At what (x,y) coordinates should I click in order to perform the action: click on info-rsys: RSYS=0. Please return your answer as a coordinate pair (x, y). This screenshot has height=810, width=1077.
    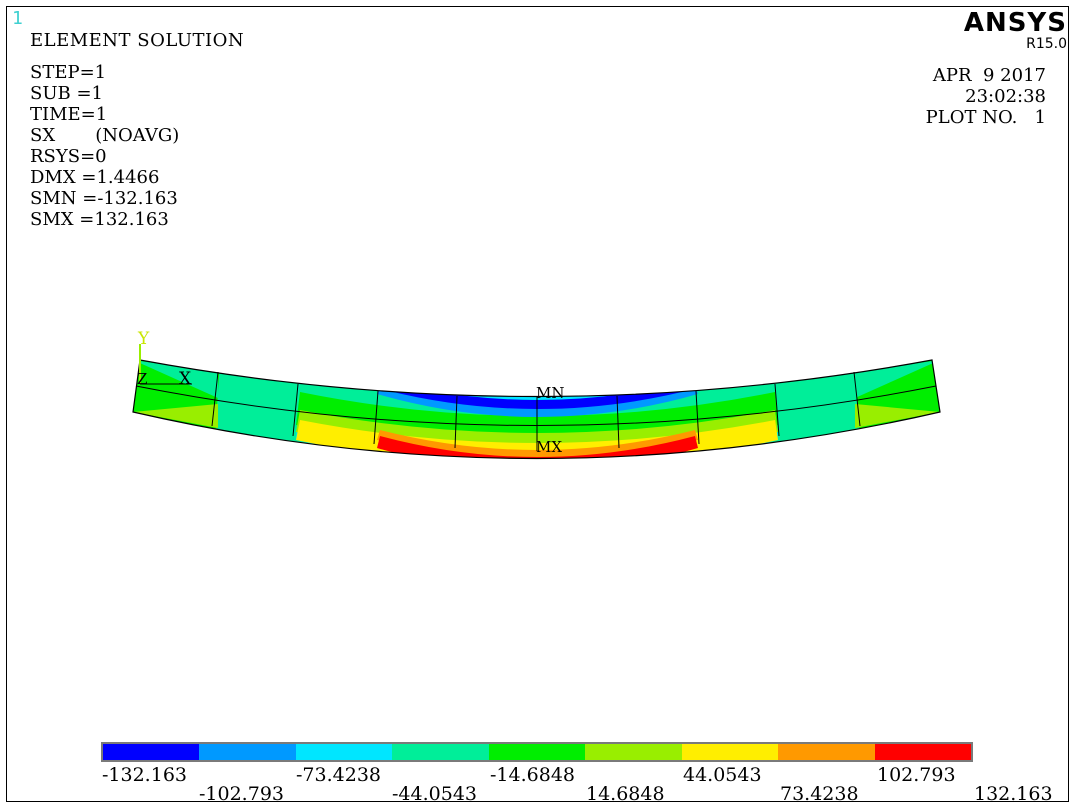
    Looking at the image, I should click on (68, 156).